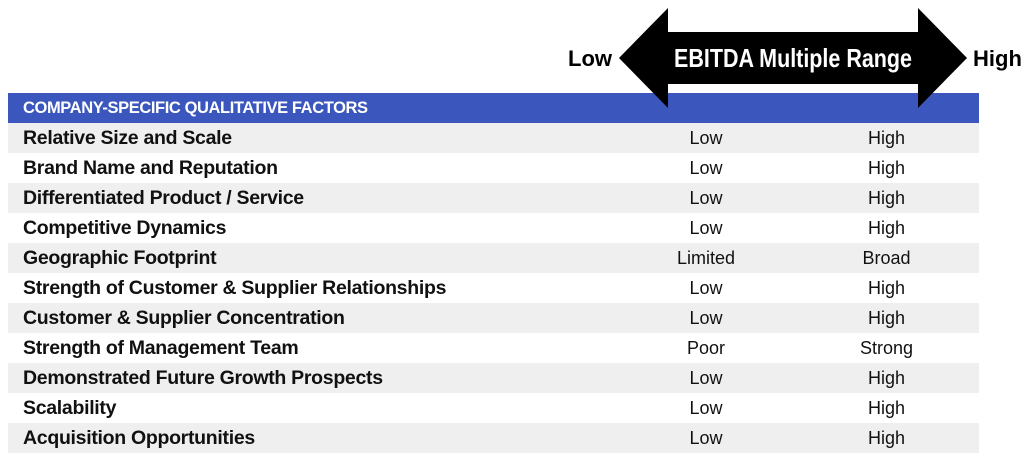  I want to click on low-value: Poor, so click(706, 347).